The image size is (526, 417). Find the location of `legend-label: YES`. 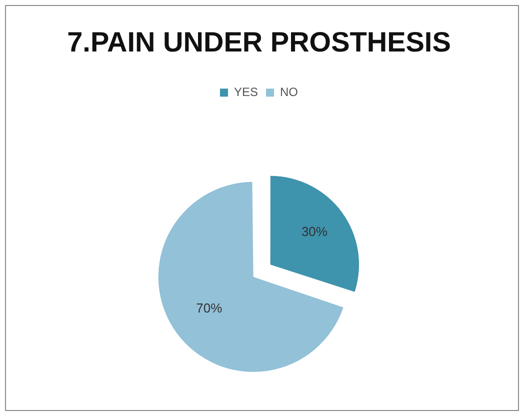

legend-label: YES is located at coordinates (246, 91).